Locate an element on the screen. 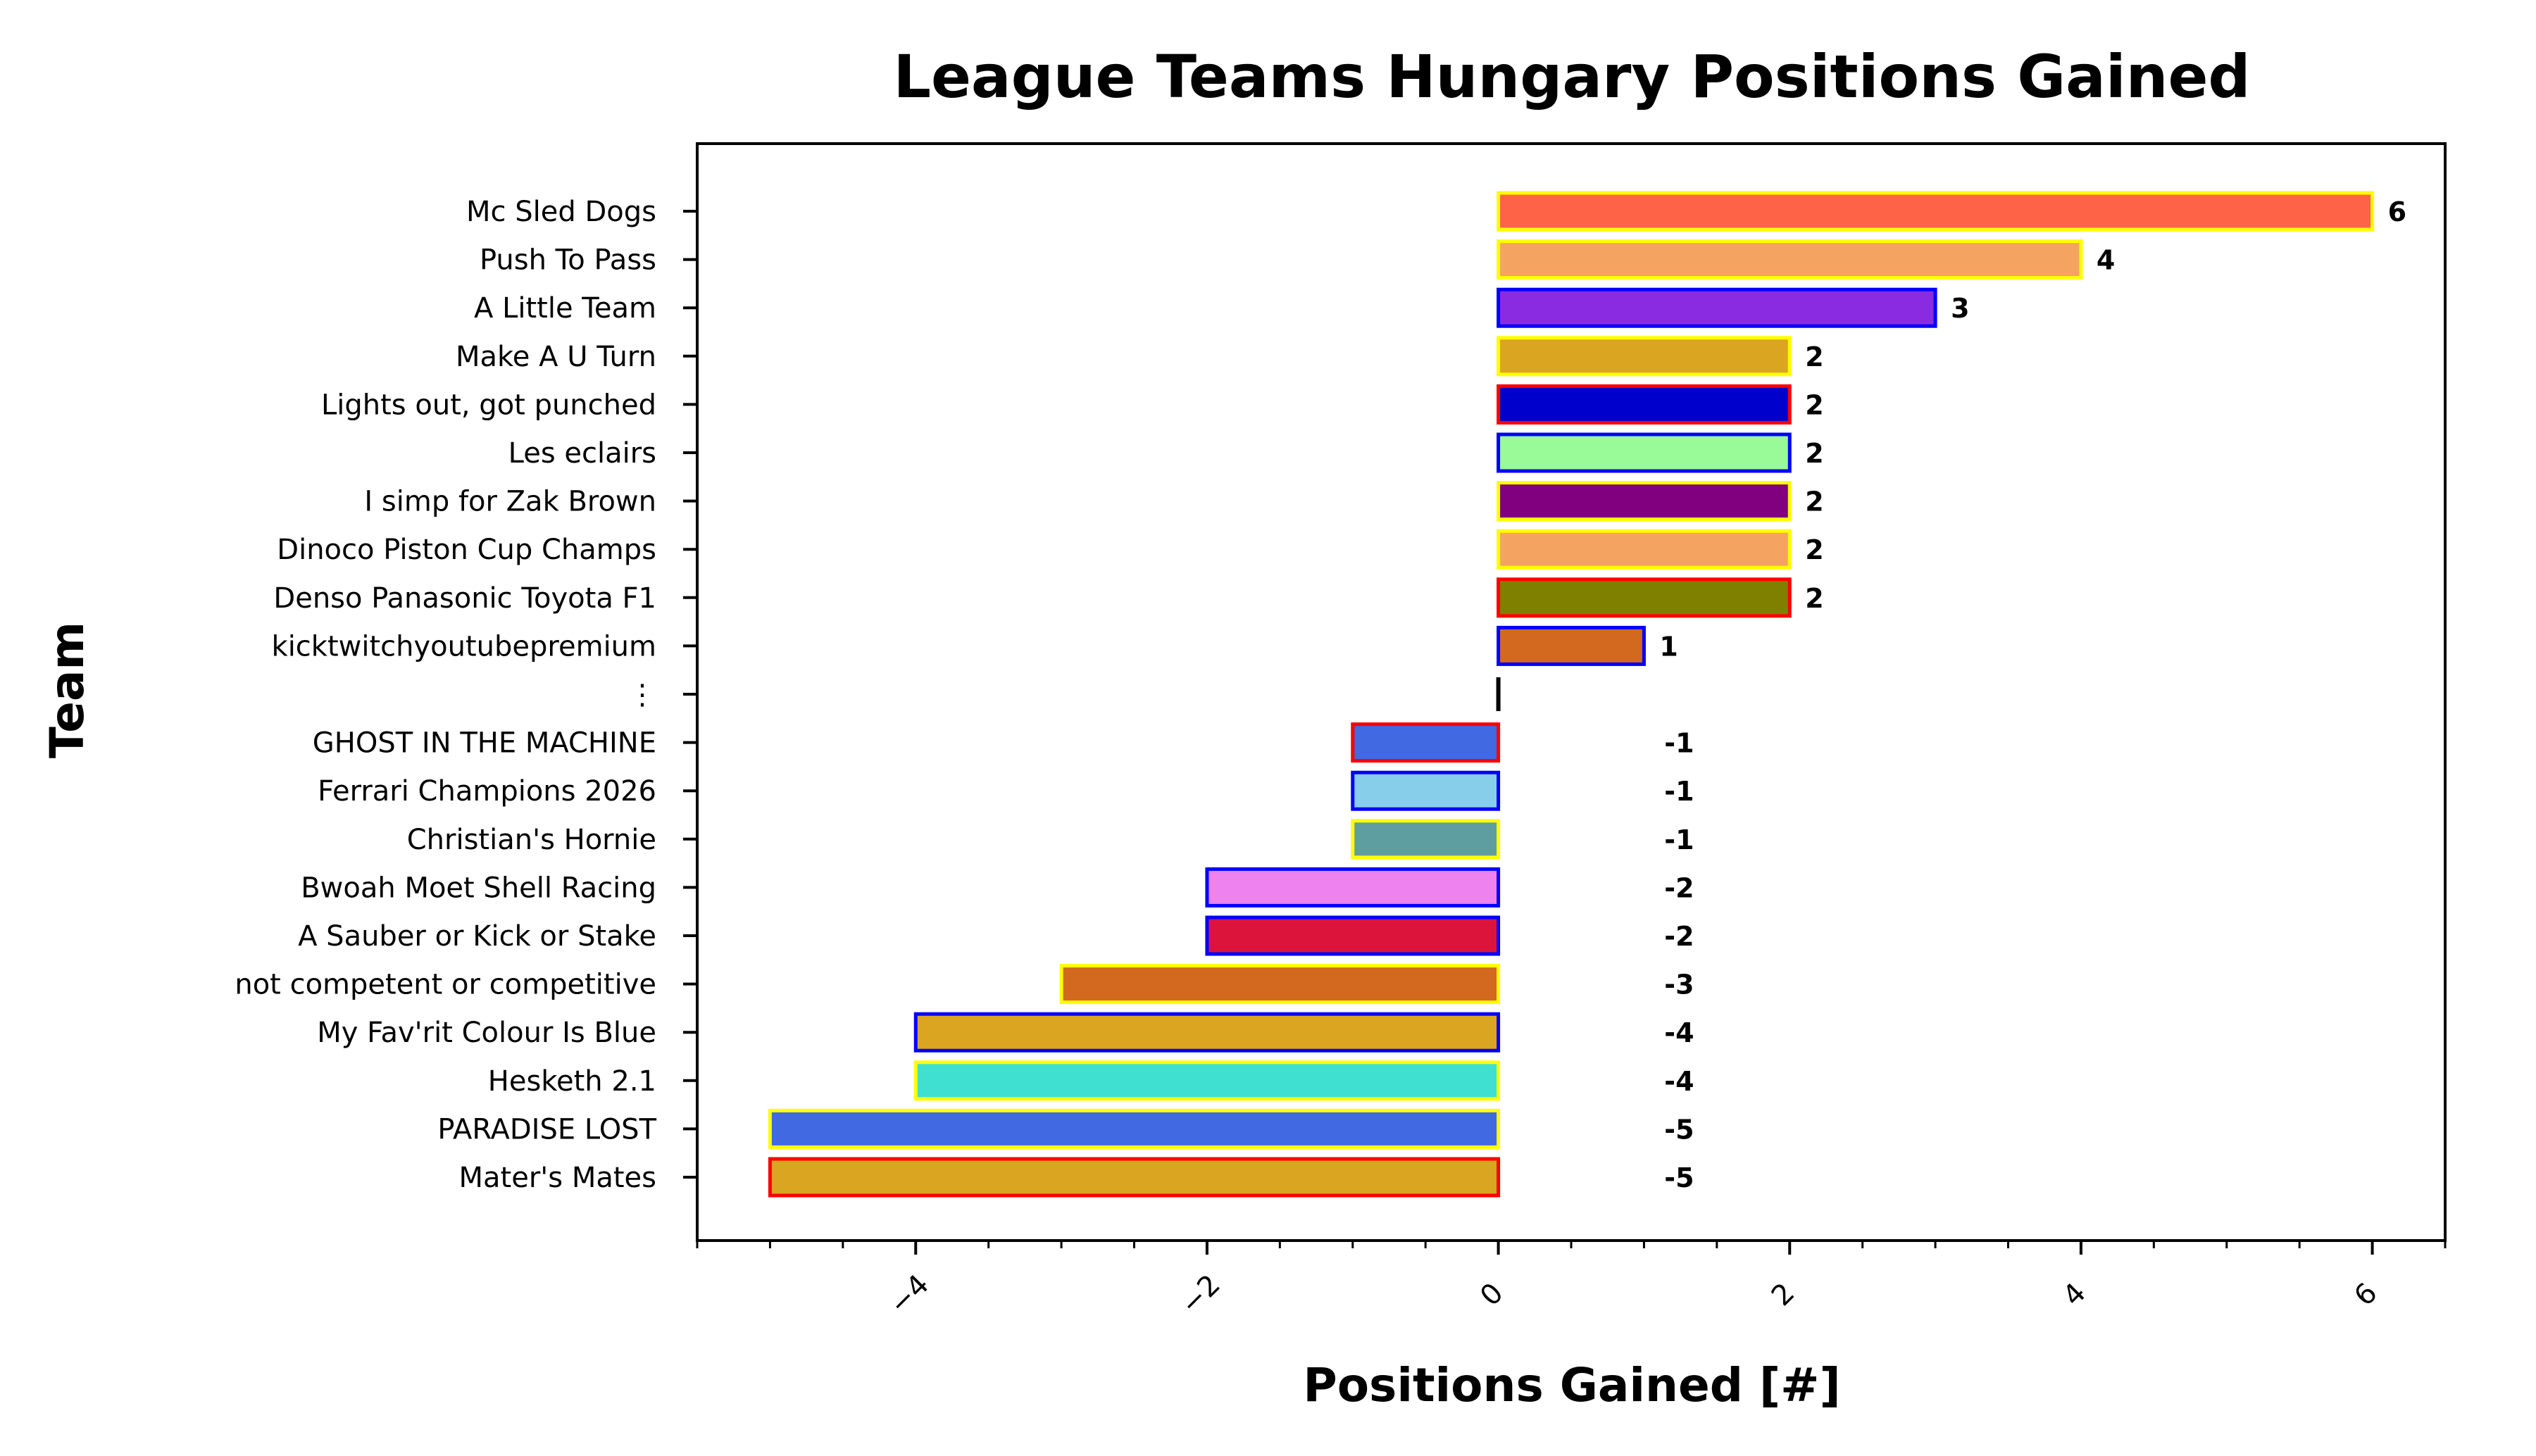 This screenshot has height=1456, width=2536. x-axis-label: Positions Gained [#] is located at coordinates (1571, 1385).